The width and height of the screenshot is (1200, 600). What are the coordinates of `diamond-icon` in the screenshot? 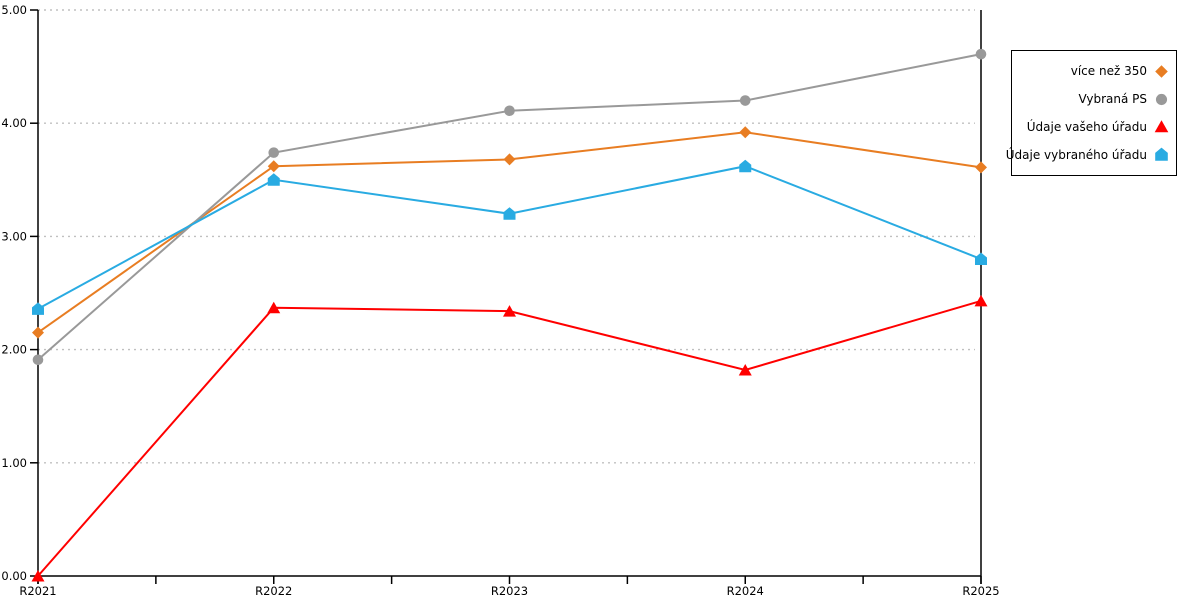 It's located at (1161, 71).